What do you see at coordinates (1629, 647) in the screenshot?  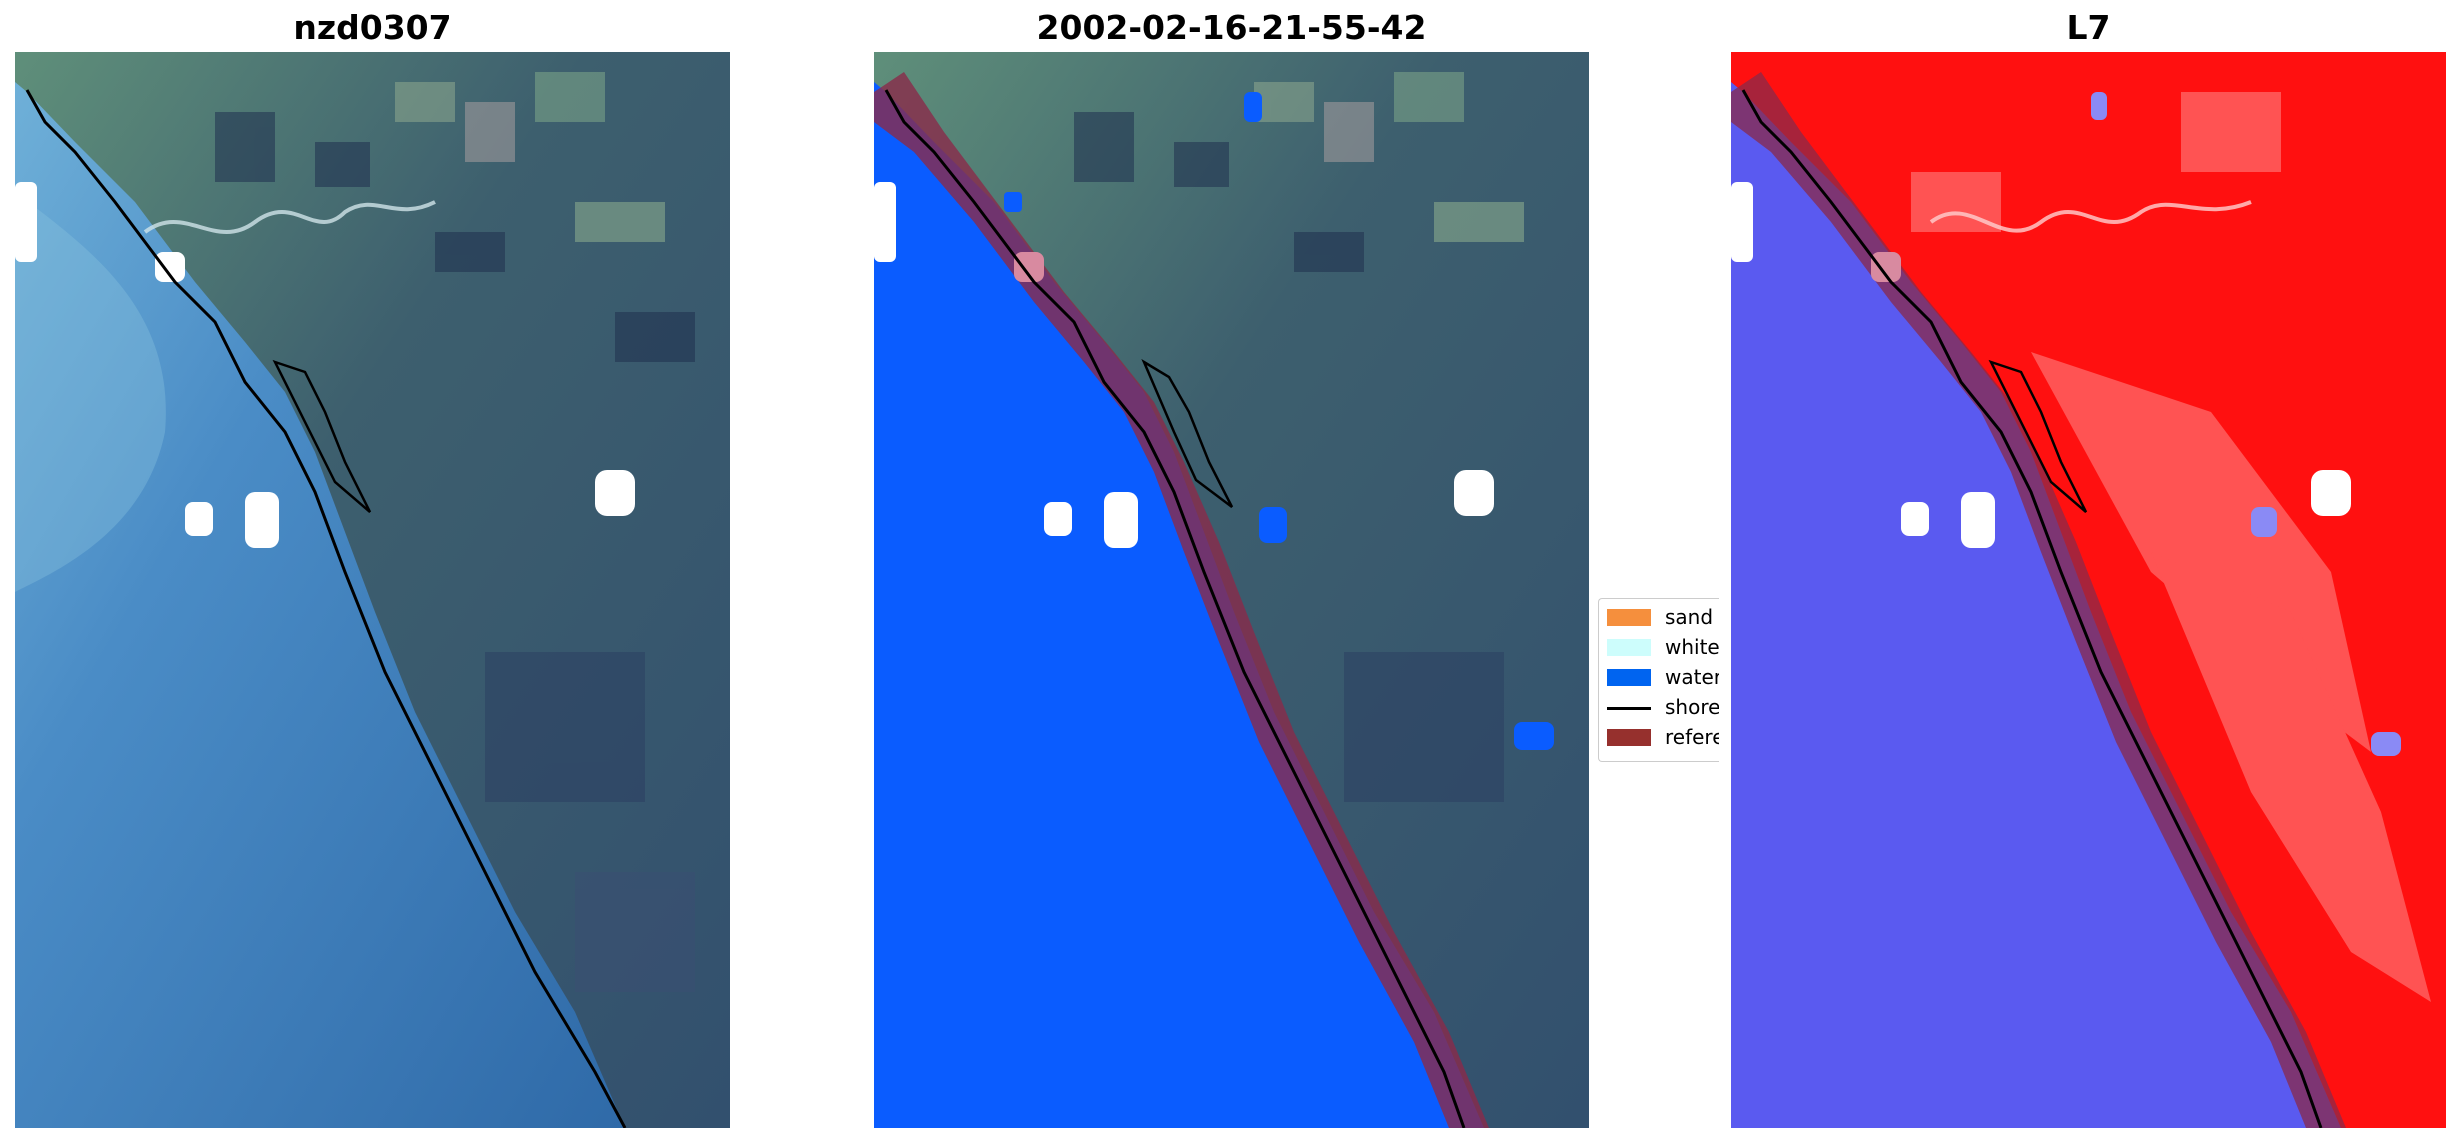 I see `whitewater-swatch` at bounding box center [1629, 647].